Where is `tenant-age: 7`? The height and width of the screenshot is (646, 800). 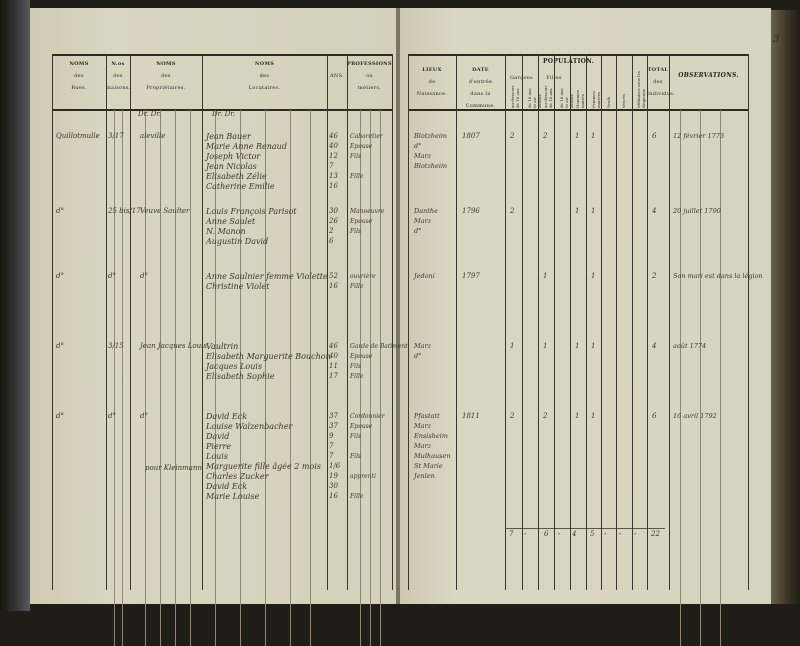
tenant-age: 7 is located at coordinates (331, 446).